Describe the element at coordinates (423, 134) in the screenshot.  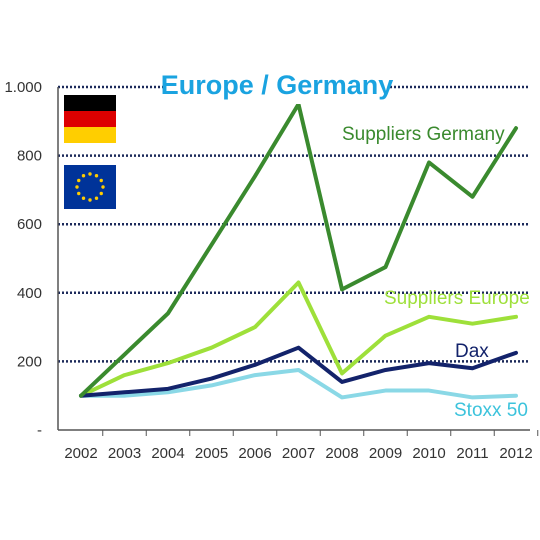
I see `label-suppliers-germany: Suppliers Germany` at that location.